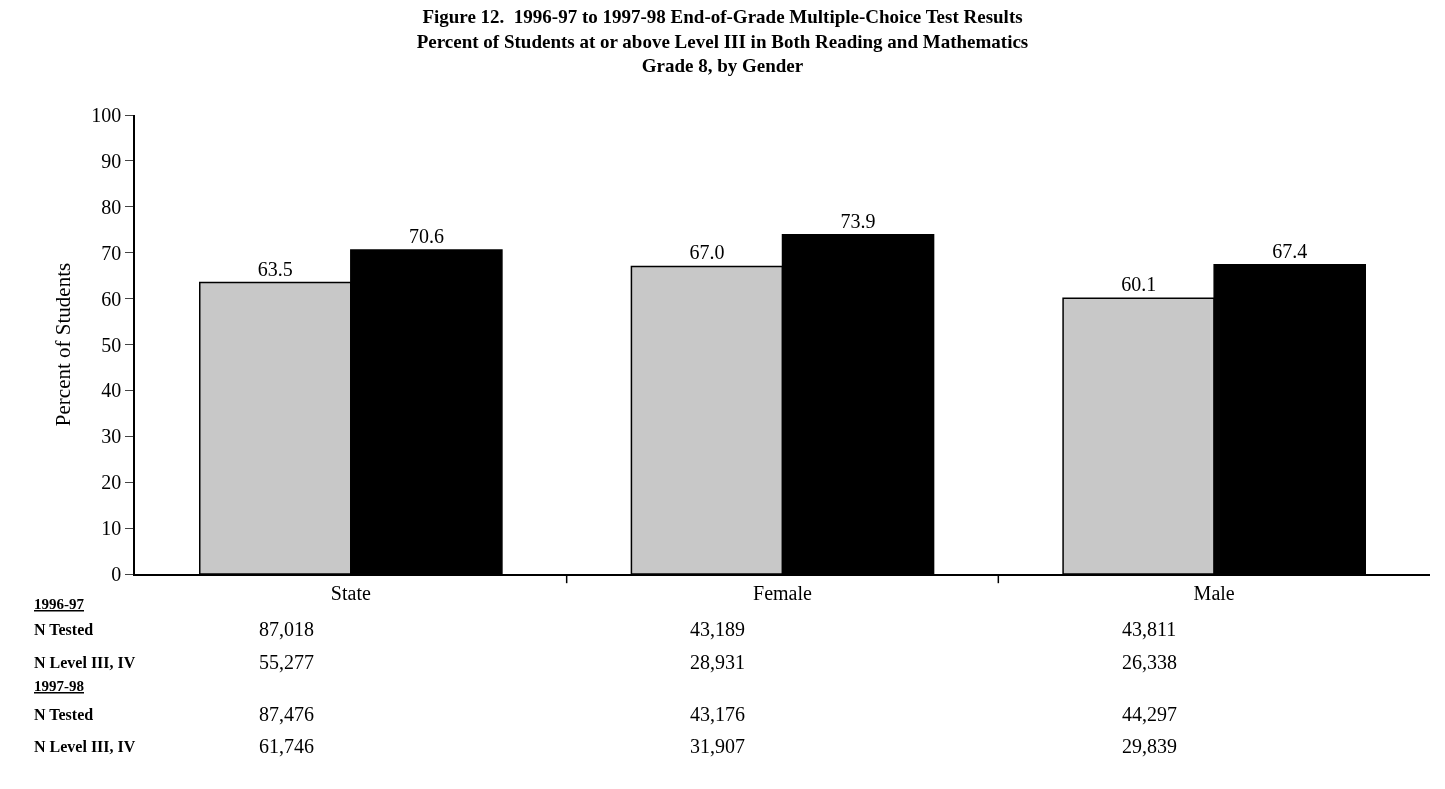 Image resolution: width=1445 pixels, height=789 pixels. Describe the element at coordinates (286, 714) in the screenshot. I see `text: 87,476` at that location.